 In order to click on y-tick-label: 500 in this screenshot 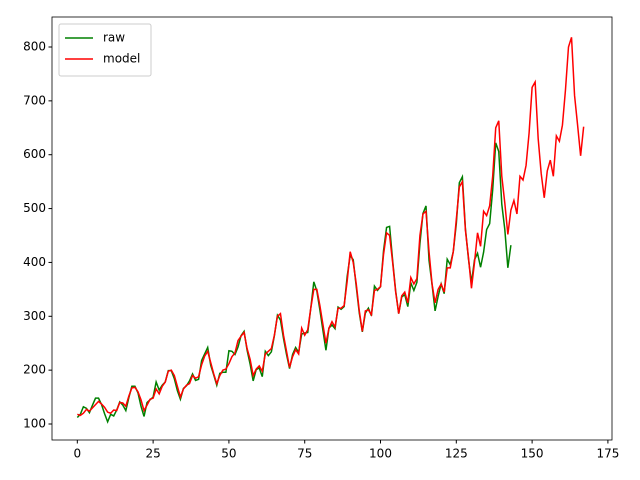, I will do `click(34, 208)`.